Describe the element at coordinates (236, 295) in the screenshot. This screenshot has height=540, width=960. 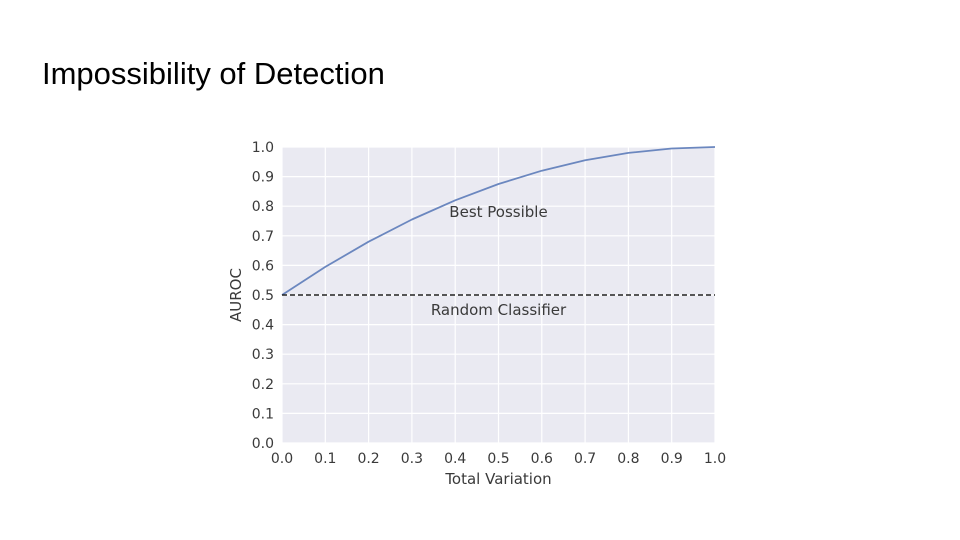
I see `y-axis-label: AUROC` at that location.